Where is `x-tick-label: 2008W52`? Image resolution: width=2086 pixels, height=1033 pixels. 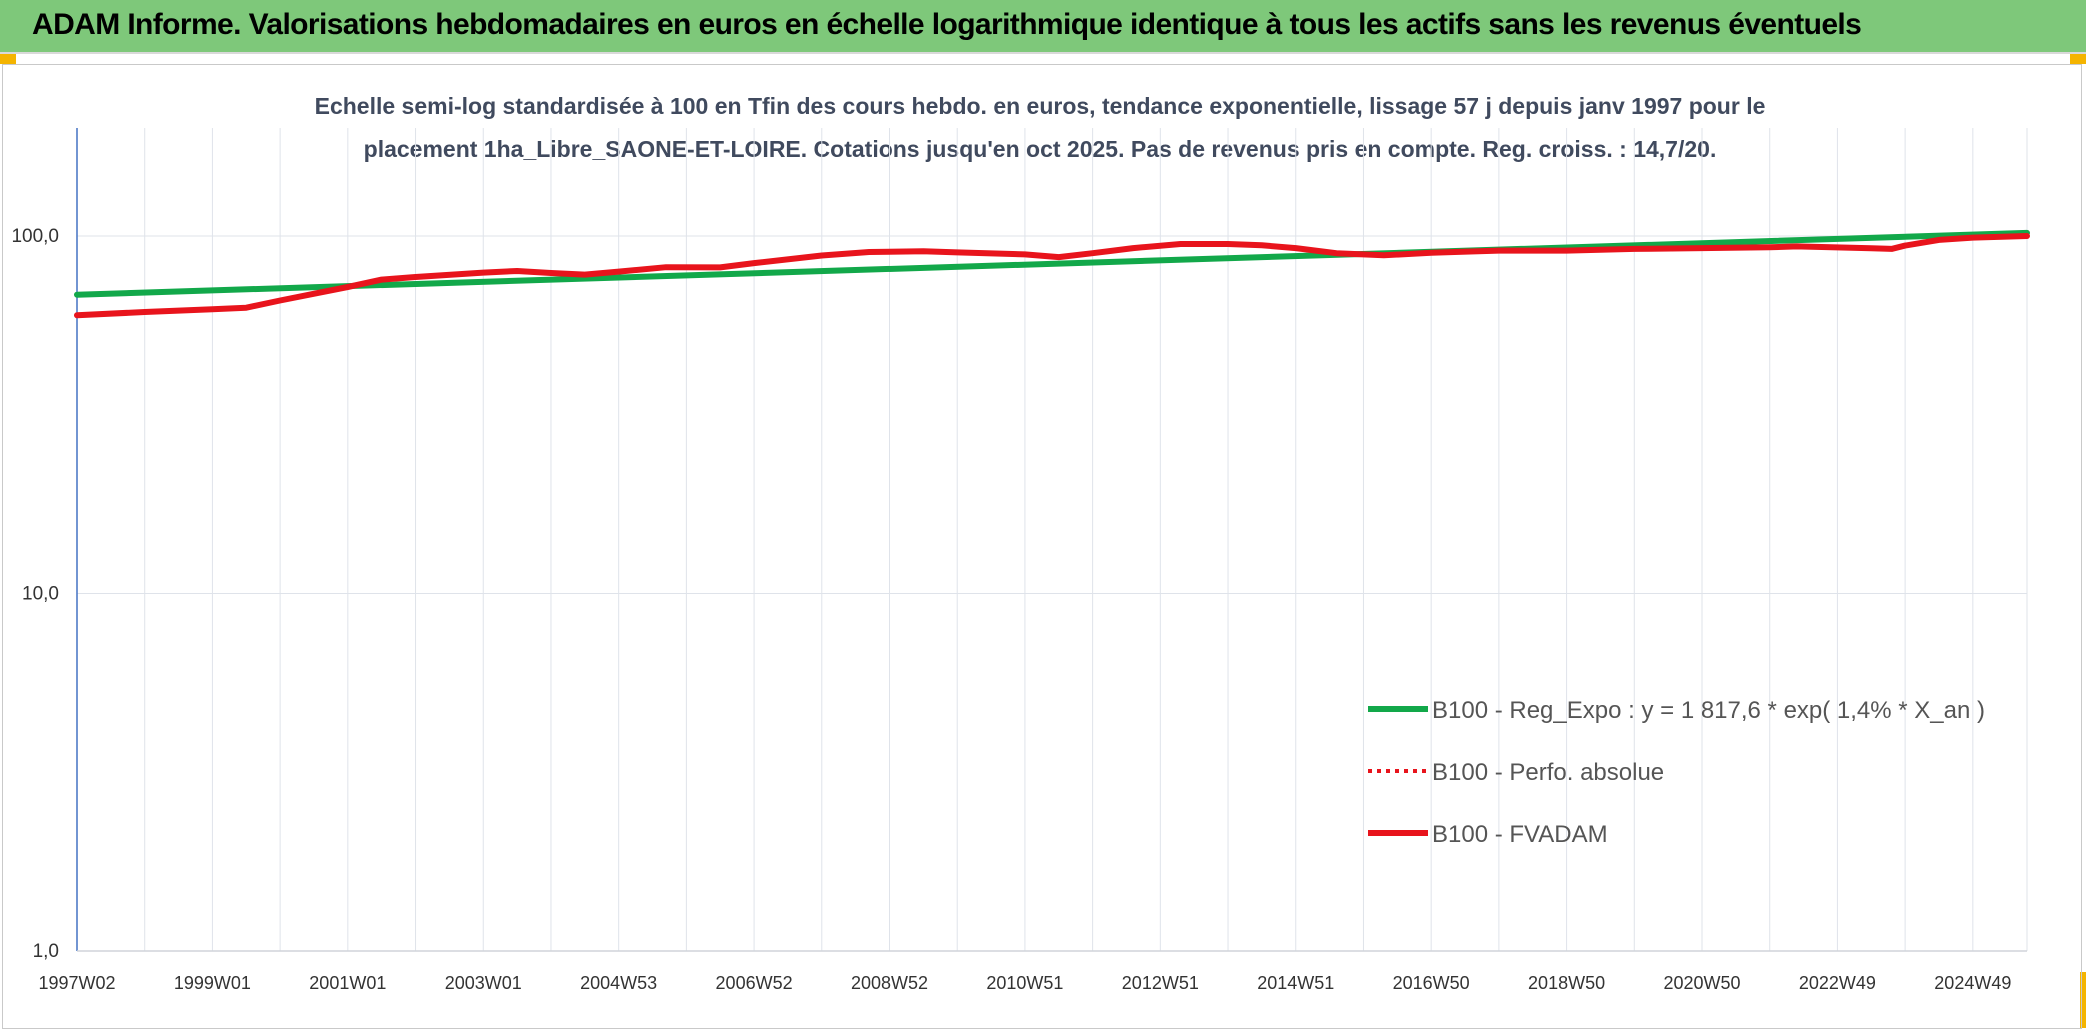
x-tick-label: 2008W52 is located at coordinates (889, 983).